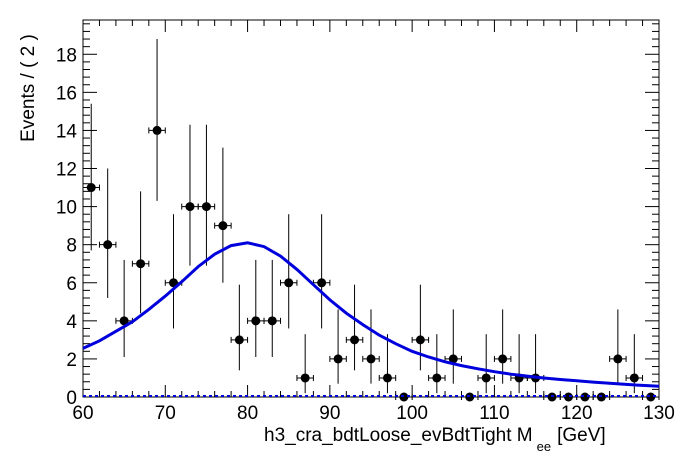 This screenshot has height=472, width=696. What do you see at coordinates (494, 413) in the screenshot?
I see `x-tick-label: 110` at bounding box center [494, 413].